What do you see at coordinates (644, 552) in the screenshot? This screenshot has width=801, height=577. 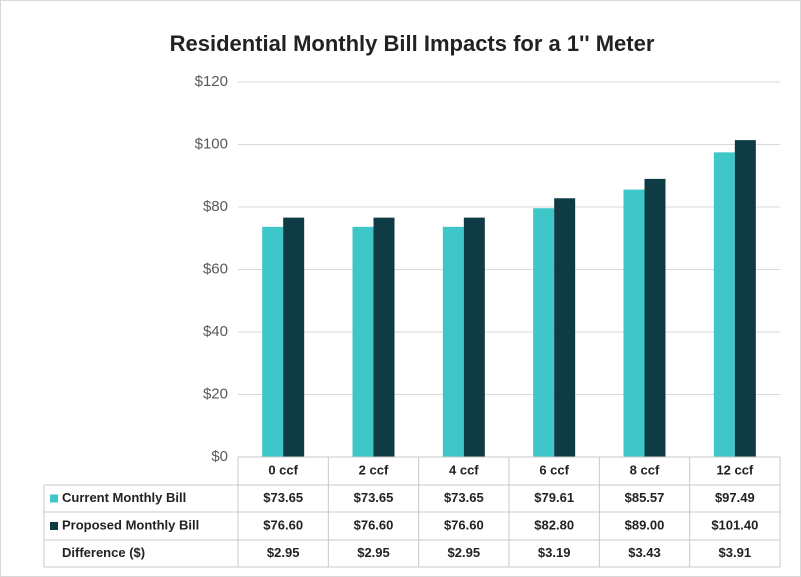 I see `table-value: $3.43` at bounding box center [644, 552].